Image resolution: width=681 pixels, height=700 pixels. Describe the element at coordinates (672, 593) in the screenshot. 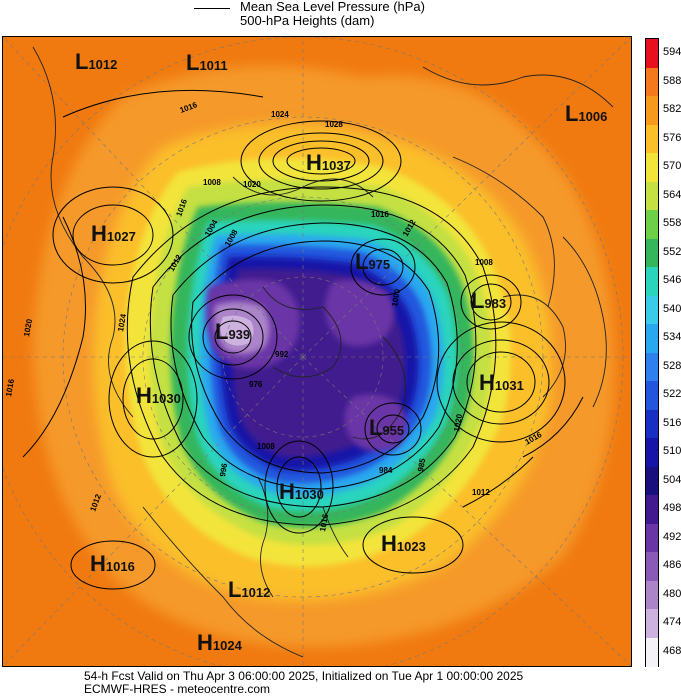

I see `colorbar-tick-label: 480` at that location.